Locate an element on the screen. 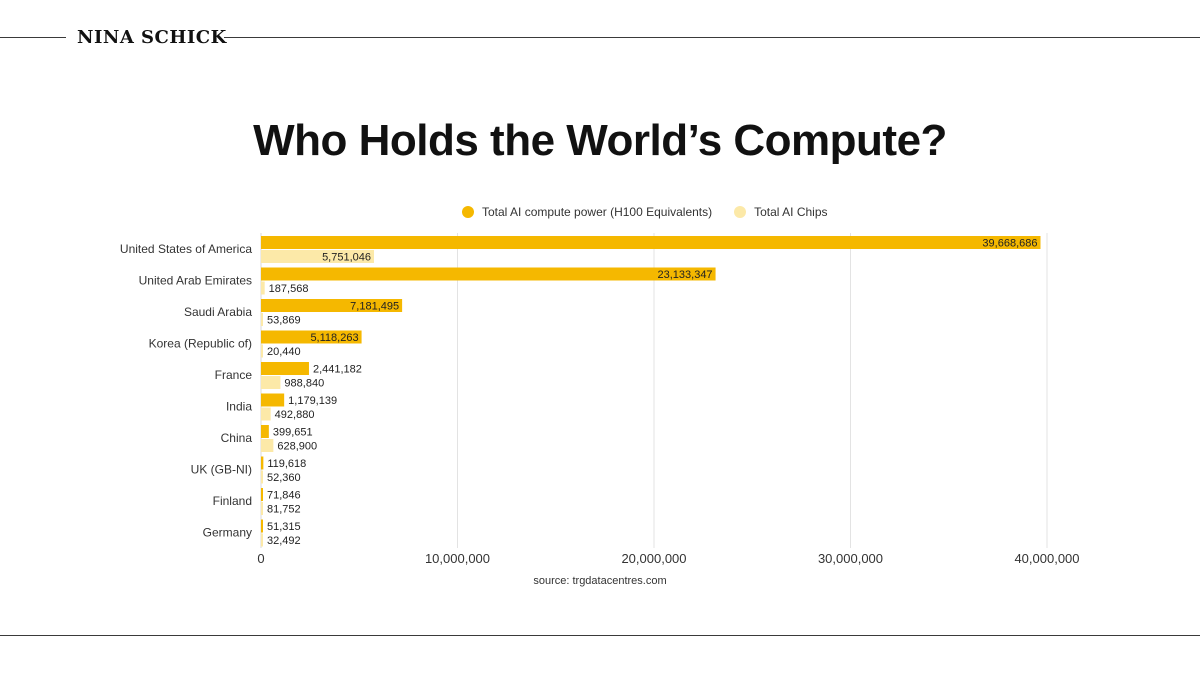 This screenshot has width=1200, height=675. category-label: Korea (Republic of) is located at coordinates (200, 344).